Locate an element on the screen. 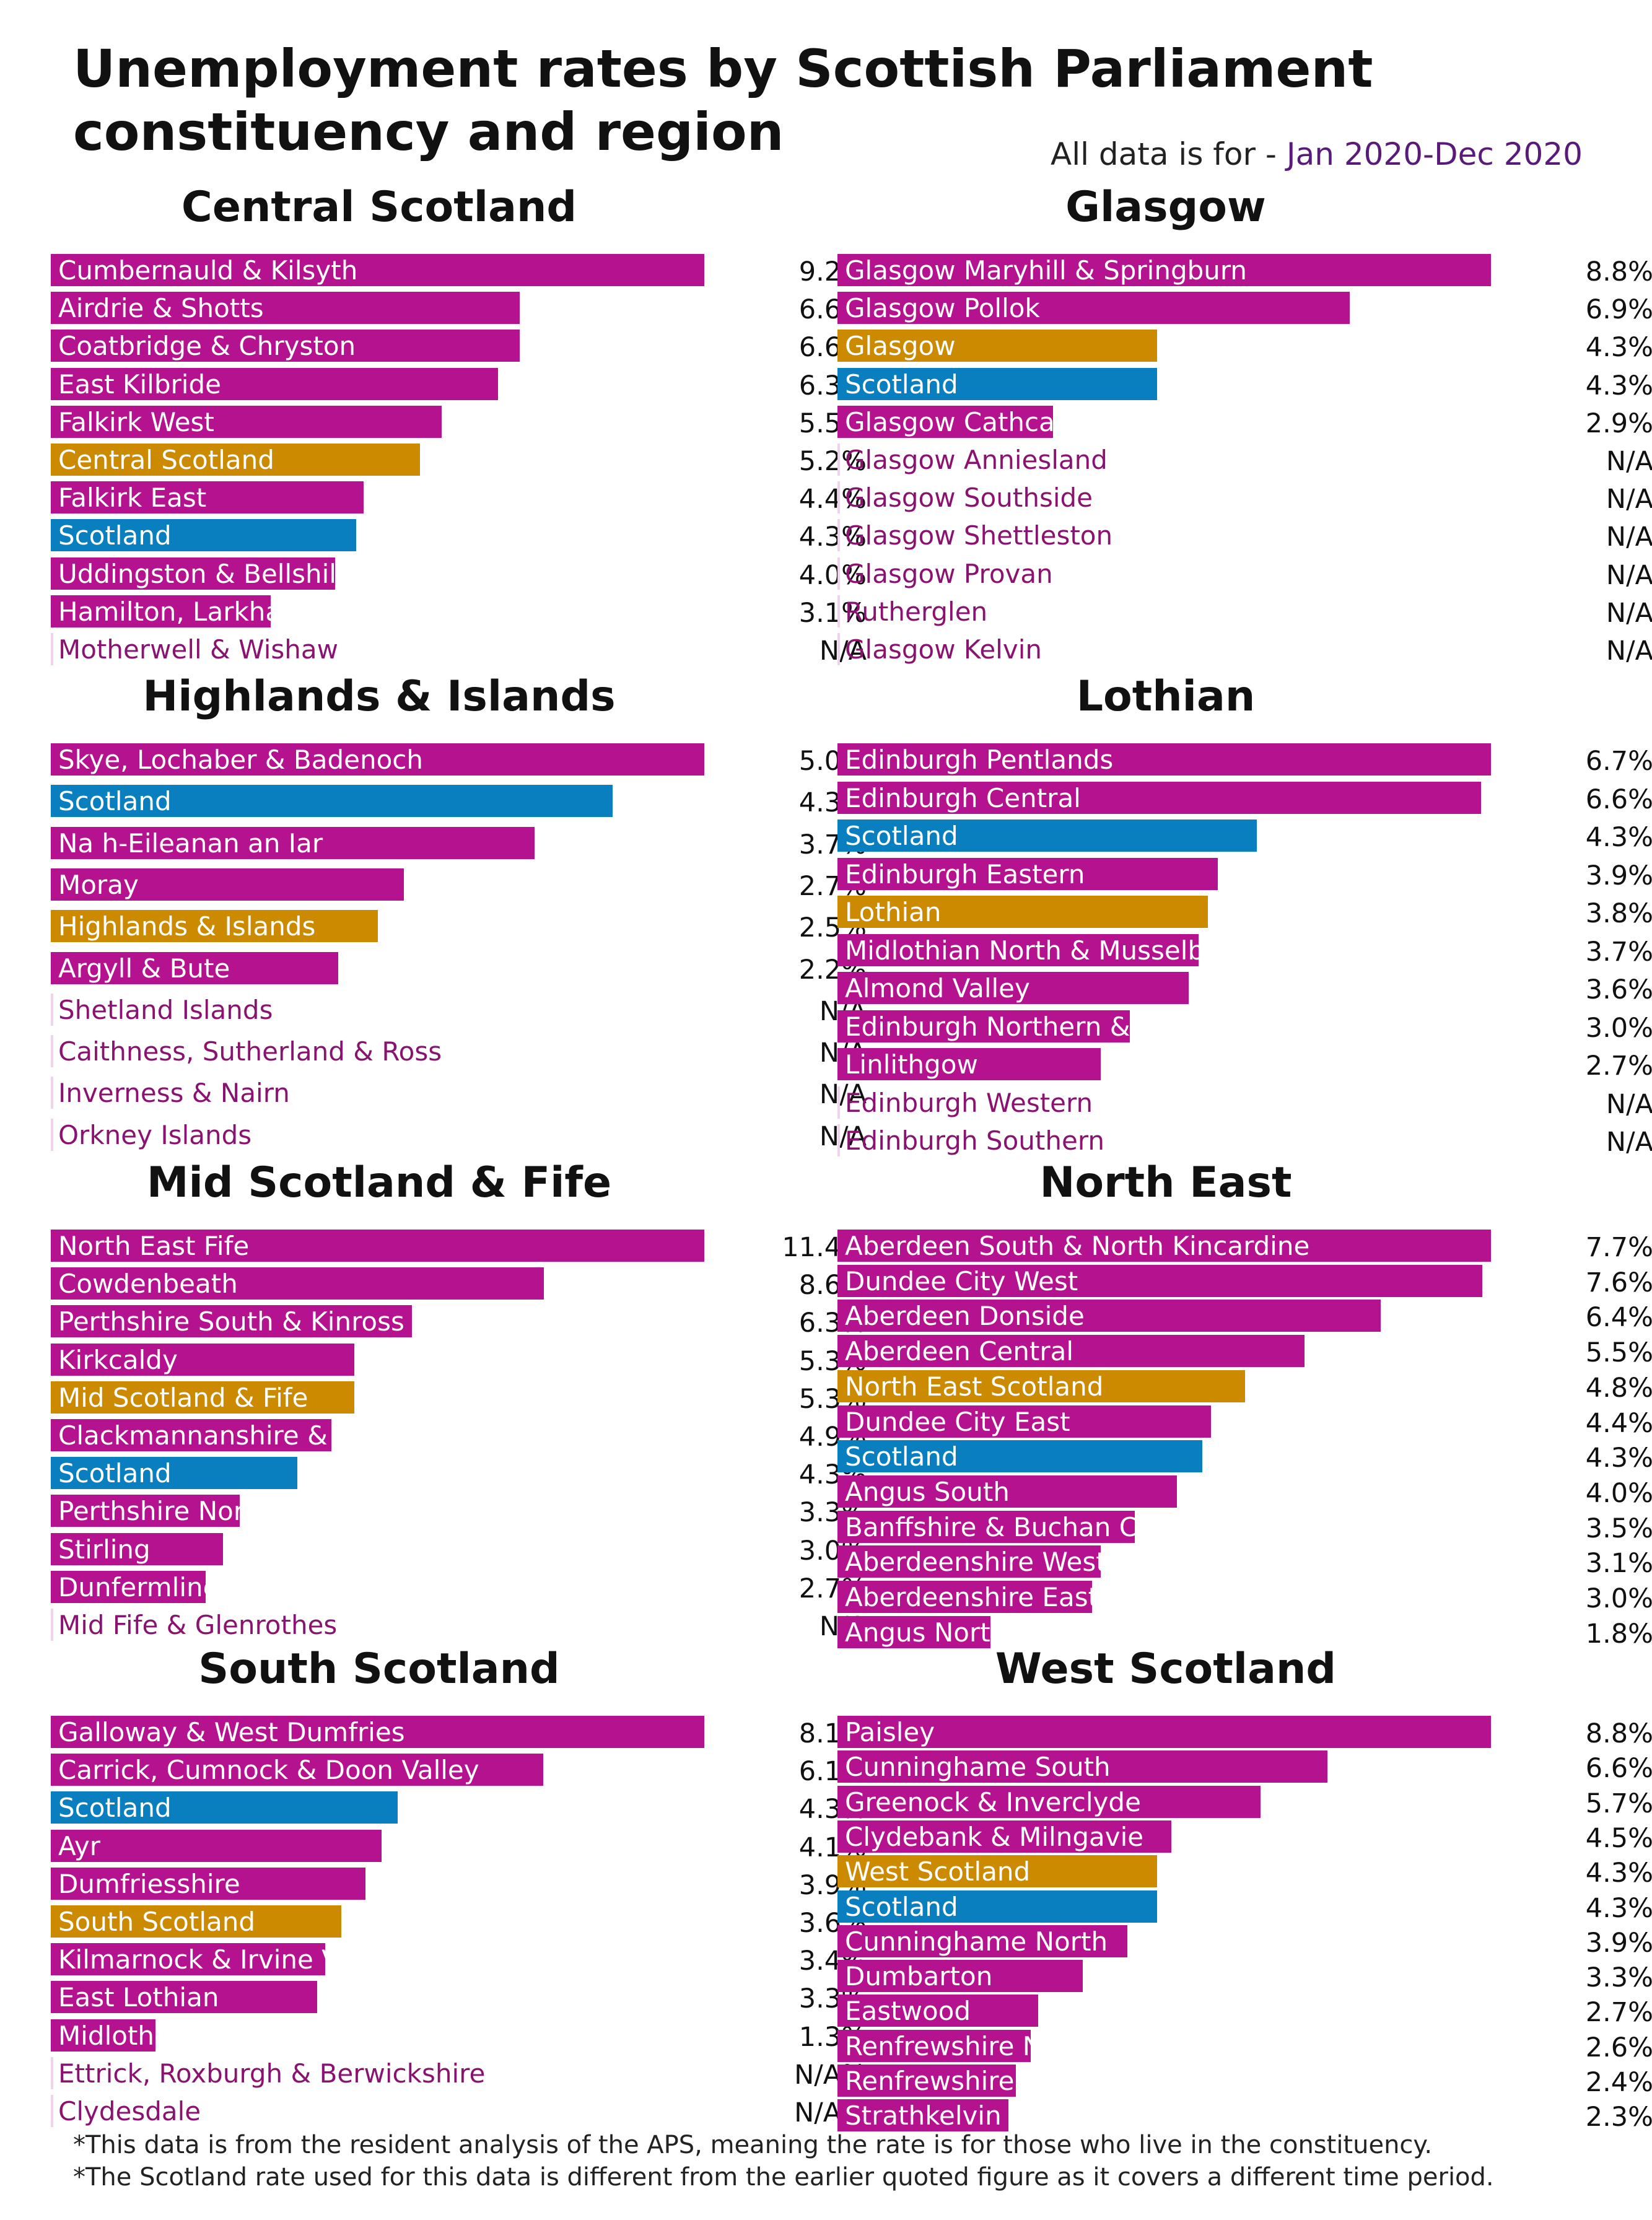  bar-value: N/A is located at coordinates (459, 1626).